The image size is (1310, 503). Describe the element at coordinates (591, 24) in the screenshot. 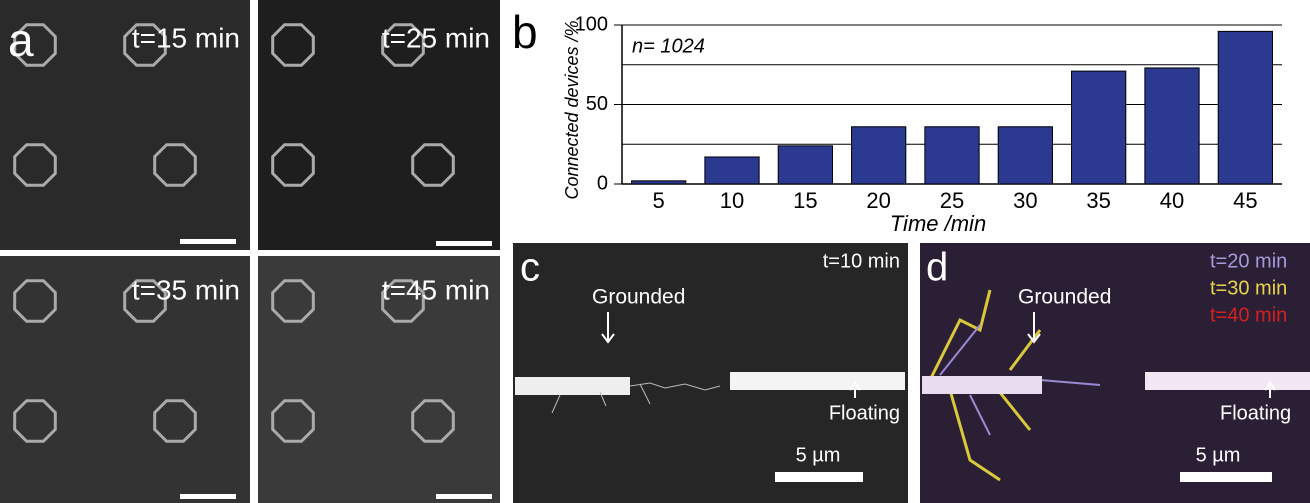

I see `y-tick-label: 100` at that location.